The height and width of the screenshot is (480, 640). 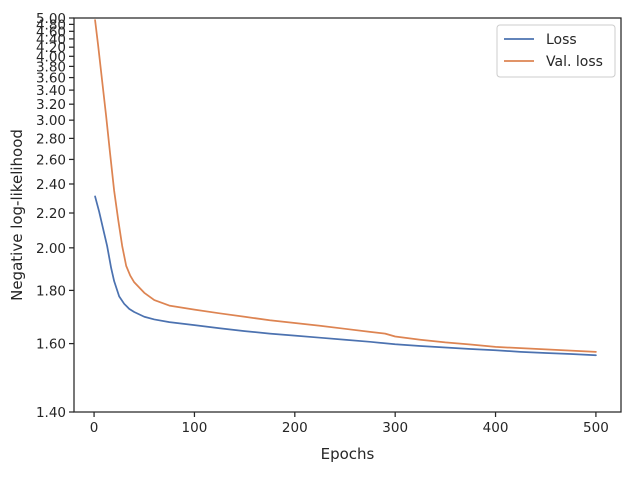 What do you see at coordinates (51, 249) in the screenshot?
I see `y-tick-label: 2.00` at bounding box center [51, 249].